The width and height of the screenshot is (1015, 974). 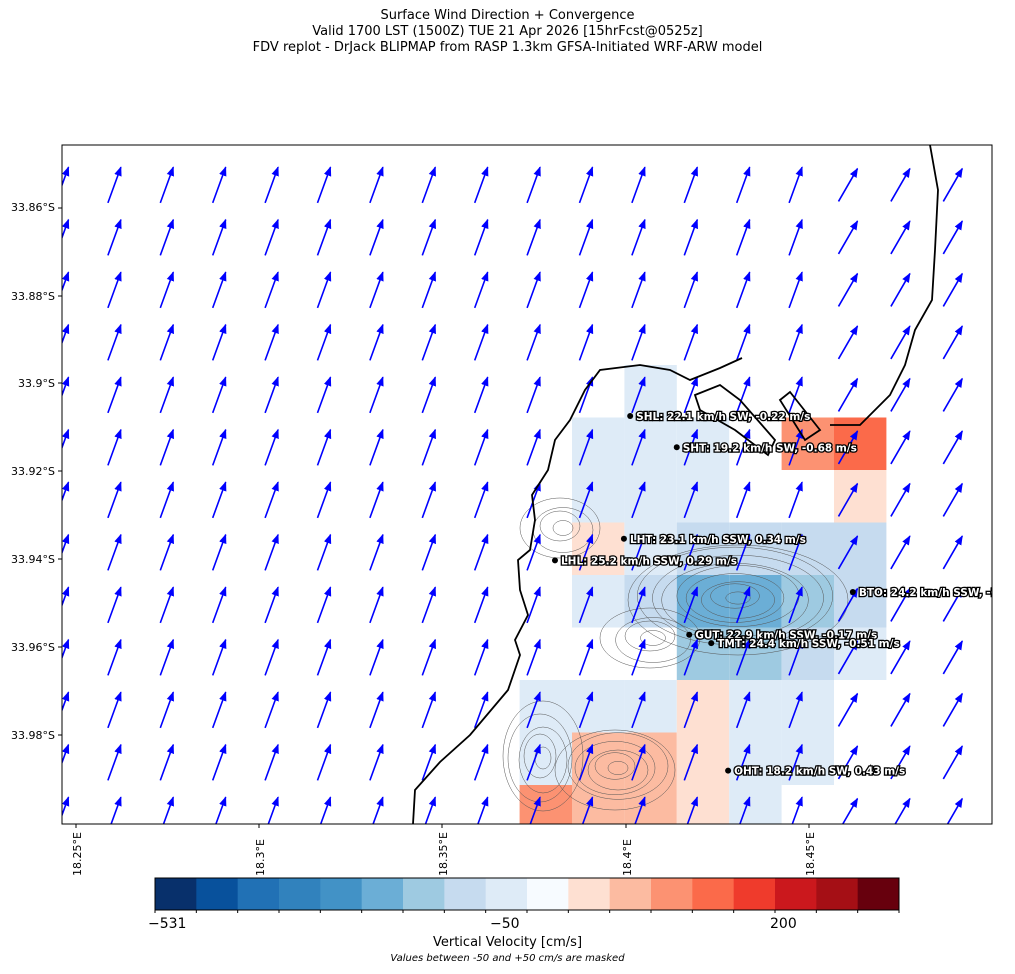 I want to click on map-title-line-1: Surface Wind Direction + Convergence, so click(x=507, y=15).